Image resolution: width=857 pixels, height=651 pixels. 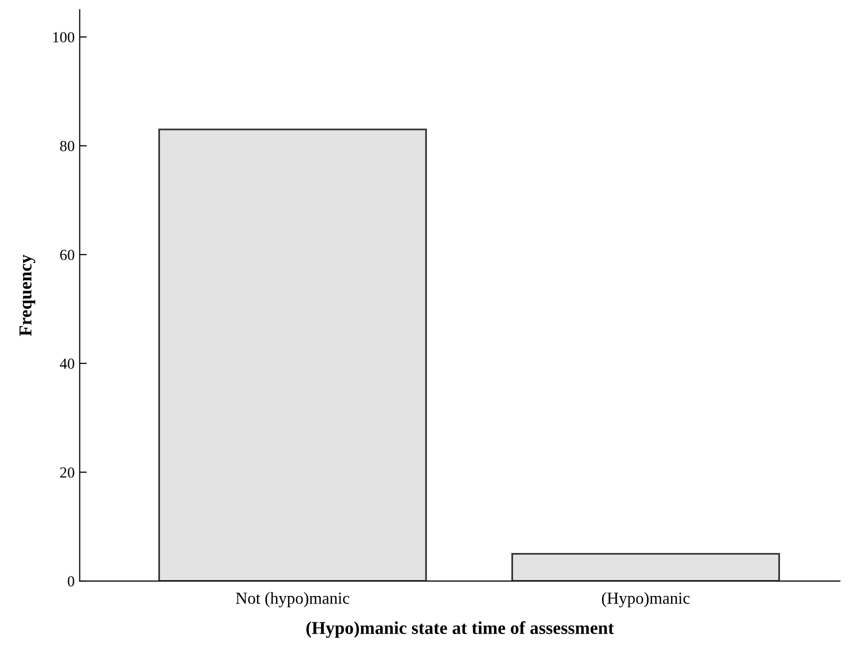 What do you see at coordinates (460, 629) in the screenshot?
I see `x-axis-title: (Hypo)manic state at time of assessment` at bounding box center [460, 629].